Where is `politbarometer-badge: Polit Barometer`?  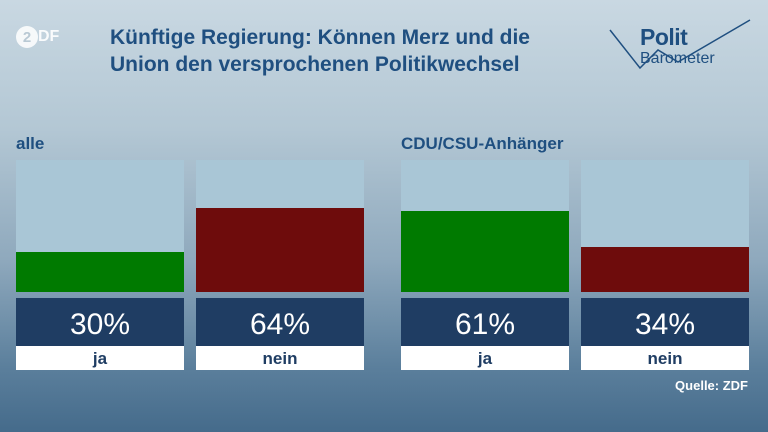
politbarometer-badge: Polit Barometer is located at coordinates (680, 45).